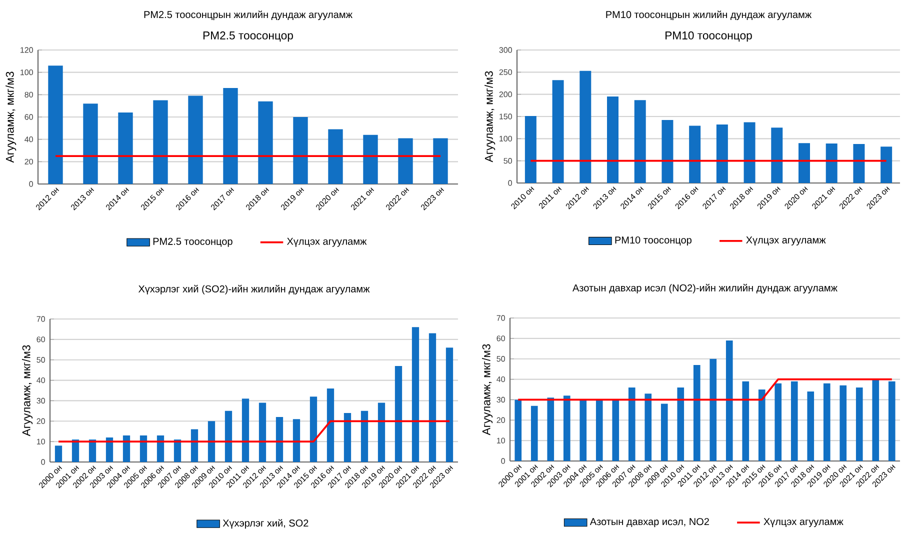 This screenshot has width=904, height=534. Describe the element at coordinates (649, 523) in the screenshot. I see `legend-label: Азотын давхар исэл, NO2` at that location.